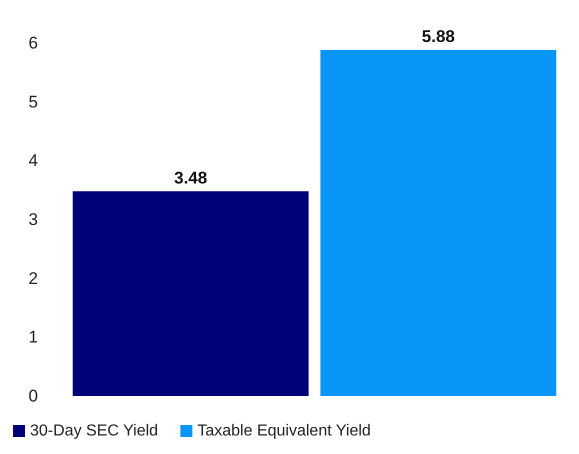 This screenshot has width=579, height=454. What do you see at coordinates (33, 278) in the screenshot?
I see `y-tick-label: 2` at bounding box center [33, 278].